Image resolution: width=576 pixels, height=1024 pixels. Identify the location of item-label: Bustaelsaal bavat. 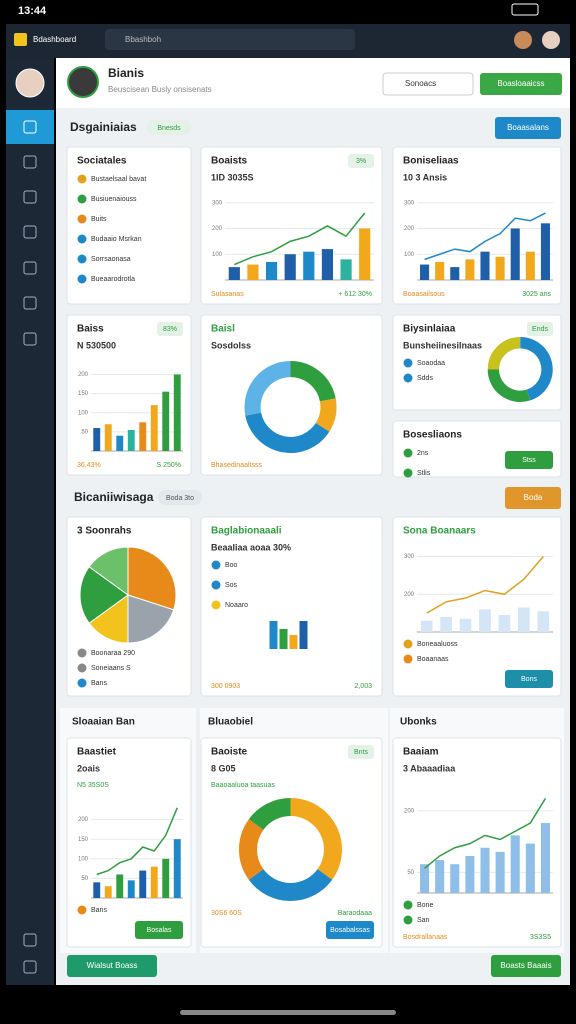
(118, 179).